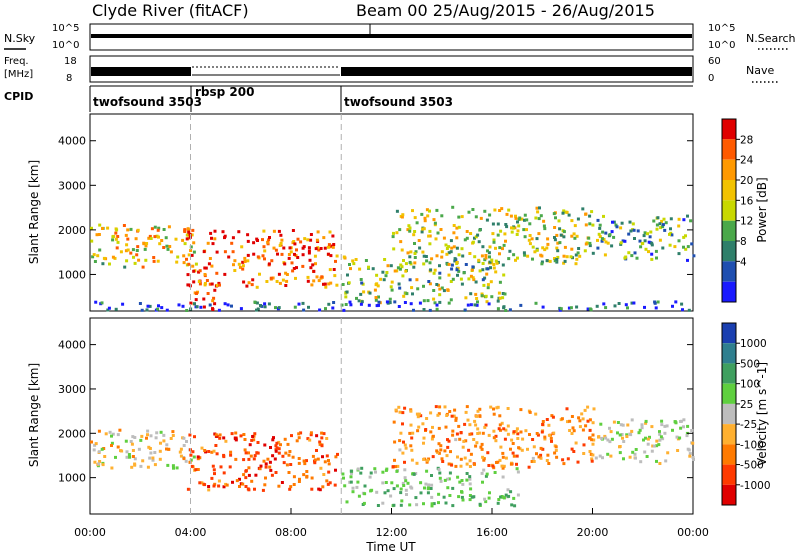  Describe the element at coordinates (714, 61) in the screenshot. I see `nave-tick-top: 60` at that location.